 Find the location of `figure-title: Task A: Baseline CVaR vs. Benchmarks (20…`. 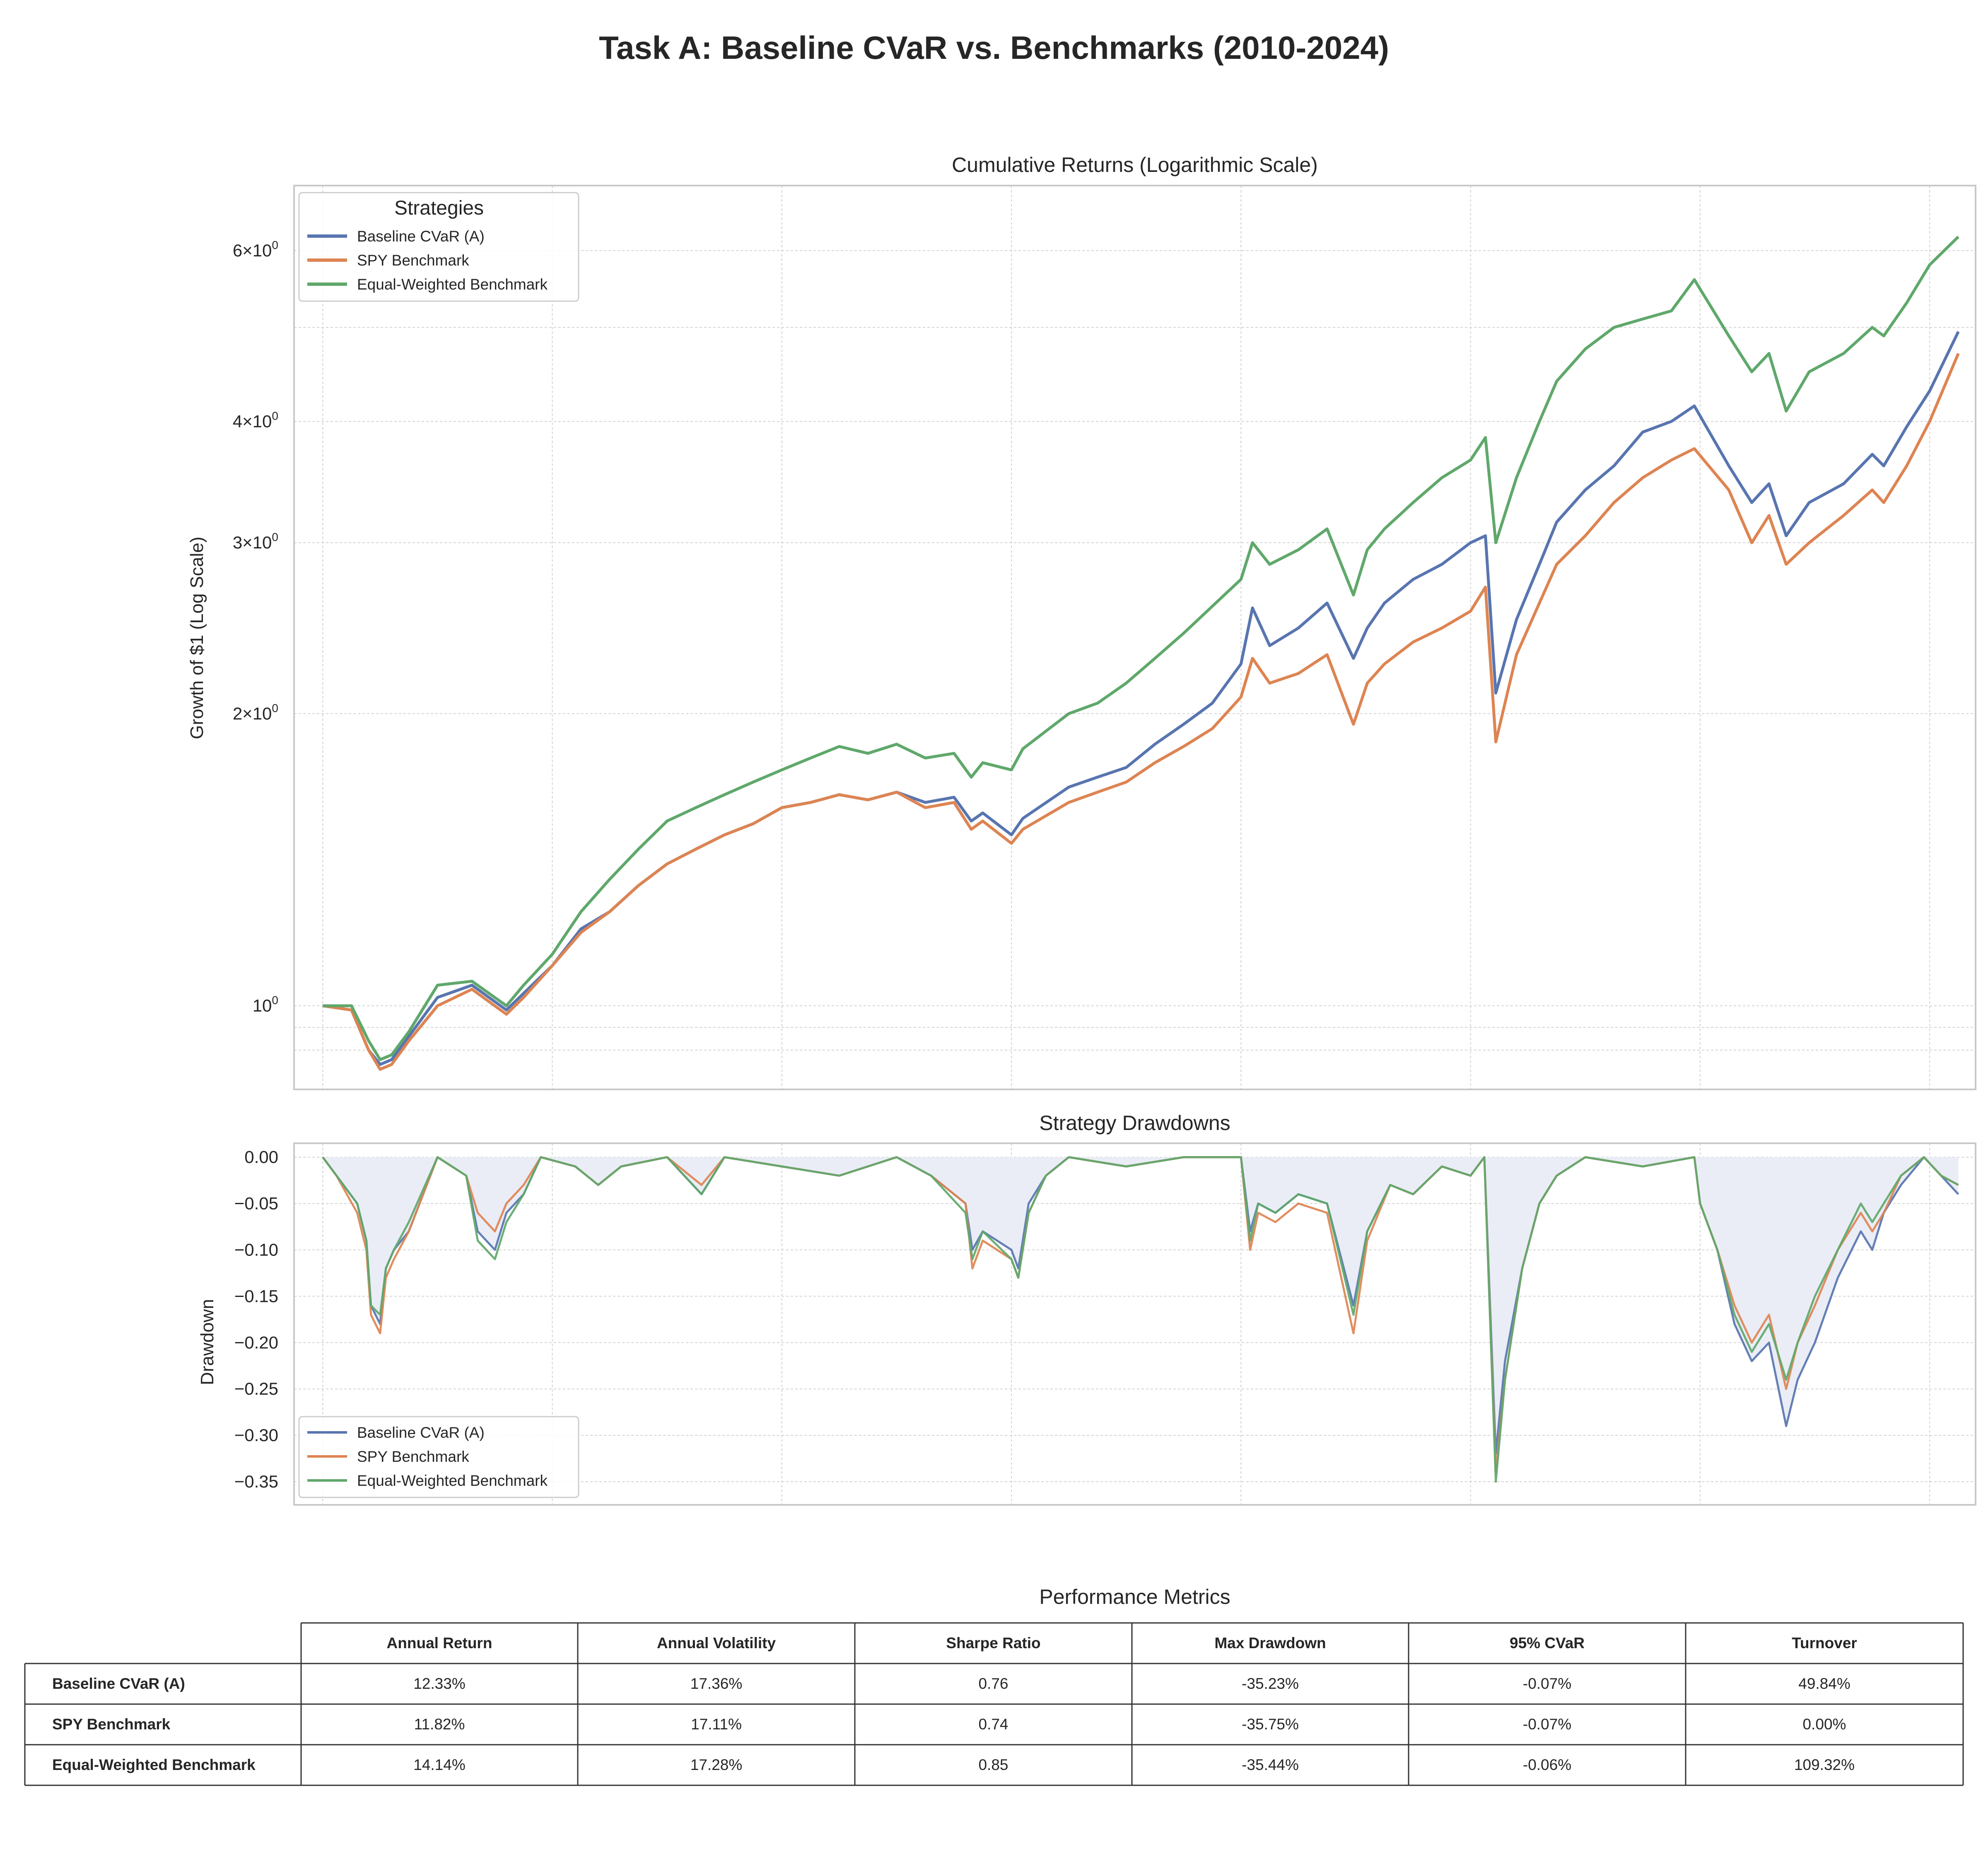

figure-title: Task A: Baseline CVaR vs. Benchmarks (20… is located at coordinates (994, 47).